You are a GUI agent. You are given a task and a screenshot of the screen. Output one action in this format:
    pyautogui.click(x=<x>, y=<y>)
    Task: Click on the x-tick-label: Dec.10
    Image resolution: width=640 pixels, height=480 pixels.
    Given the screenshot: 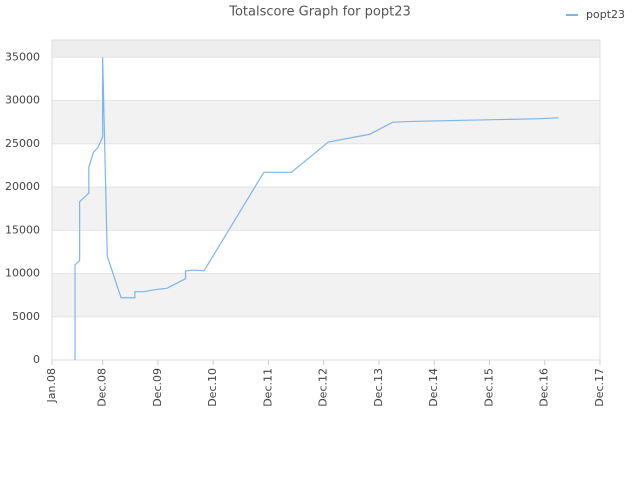 What is the action you would take?
    pyautogui.click(x=212, y=387)
    